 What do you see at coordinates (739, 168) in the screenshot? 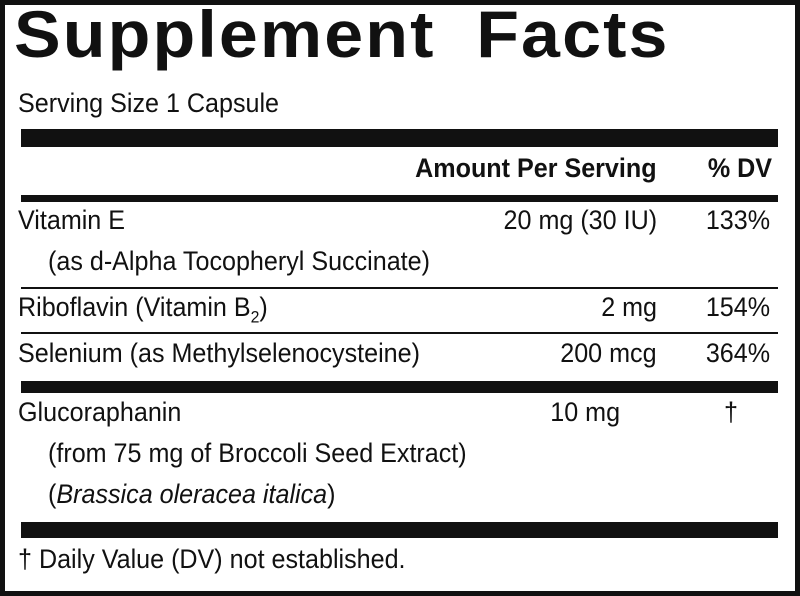
I see `header-dv: % DV` at bounding box center [739, 168].